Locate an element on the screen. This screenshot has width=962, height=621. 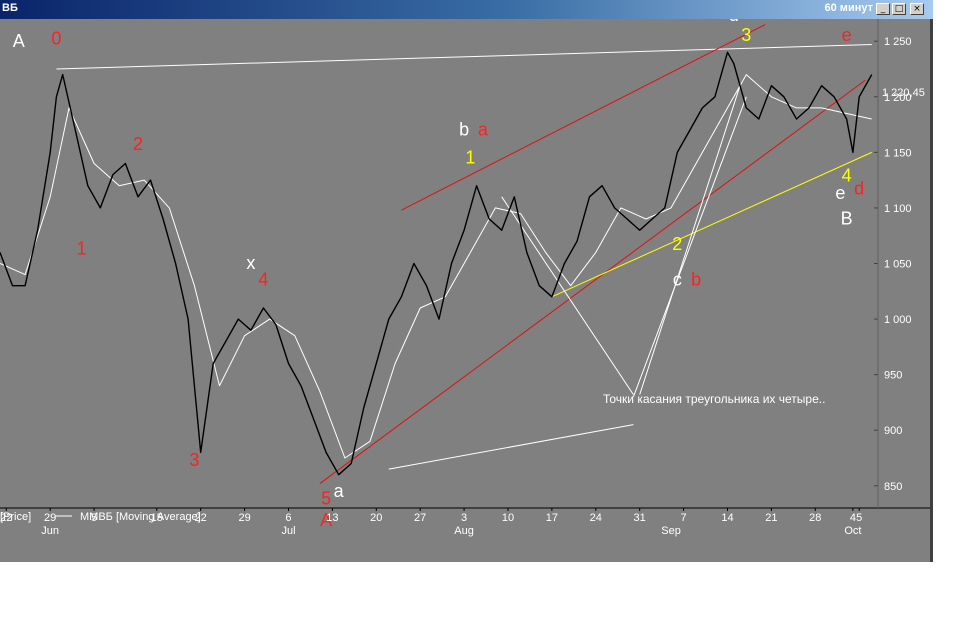
wave-label: 0 is located at coordinates (56, 39).